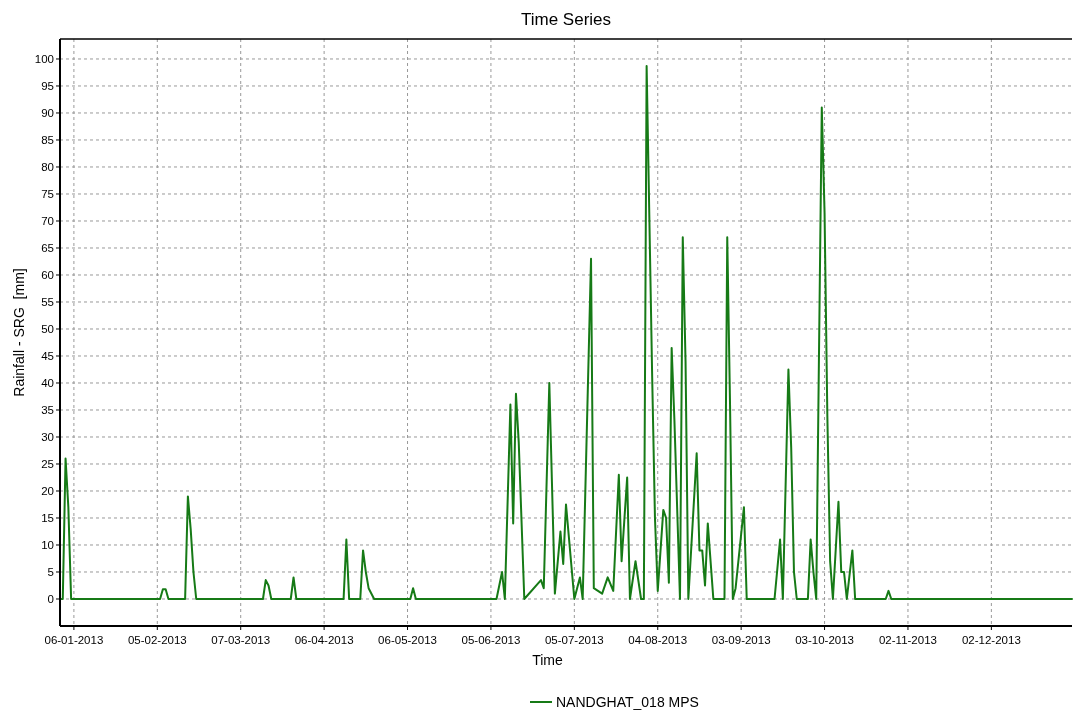  Describe the element at coordinates (47, 113) in the screenshot. I see `y-tick-label: 90` at that location.